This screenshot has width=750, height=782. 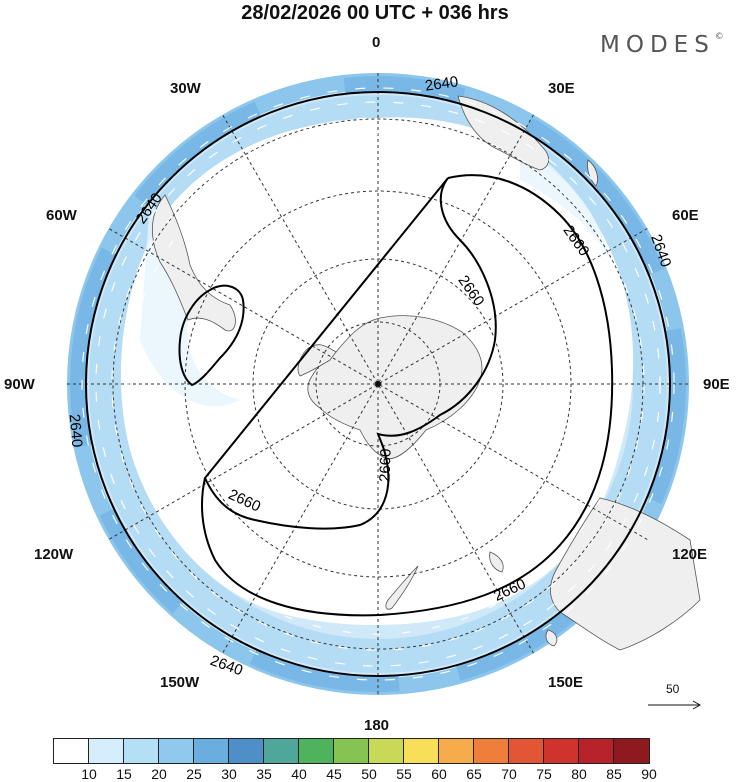 I want to click on colorbar-tick-label: 10, so click(x=89, y=774).